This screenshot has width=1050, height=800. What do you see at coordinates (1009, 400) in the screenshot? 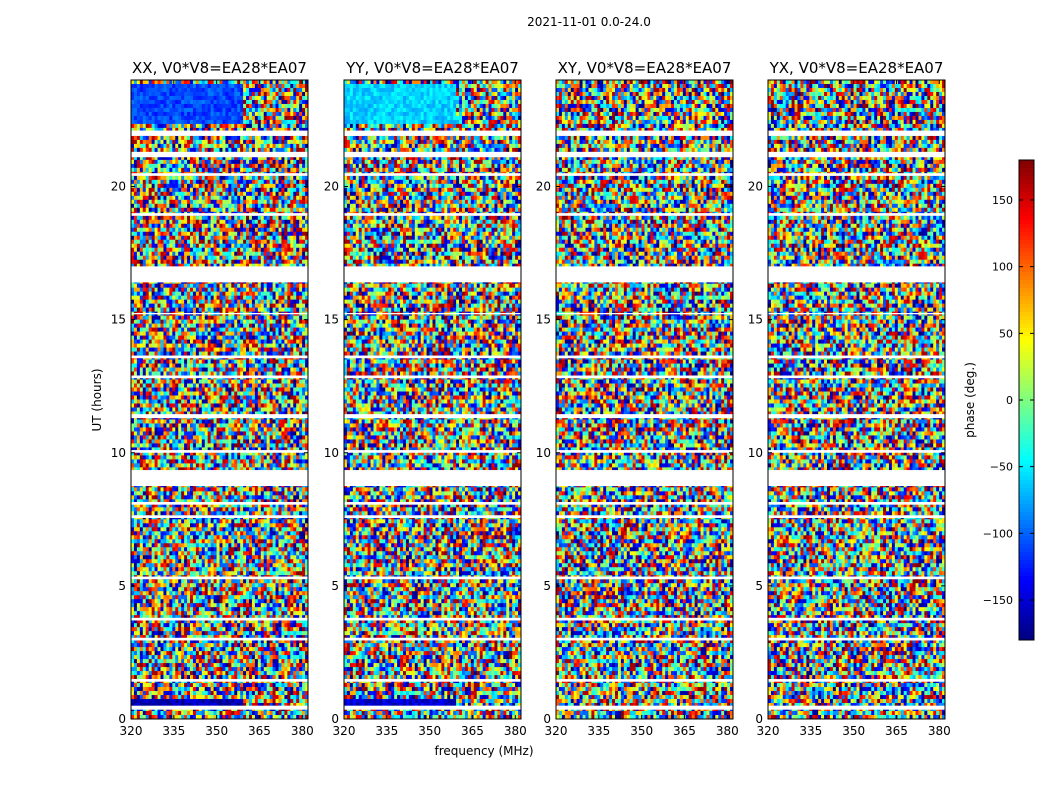
I see `colorbar-tick-label: 0` at bounding box center [1009, 400].